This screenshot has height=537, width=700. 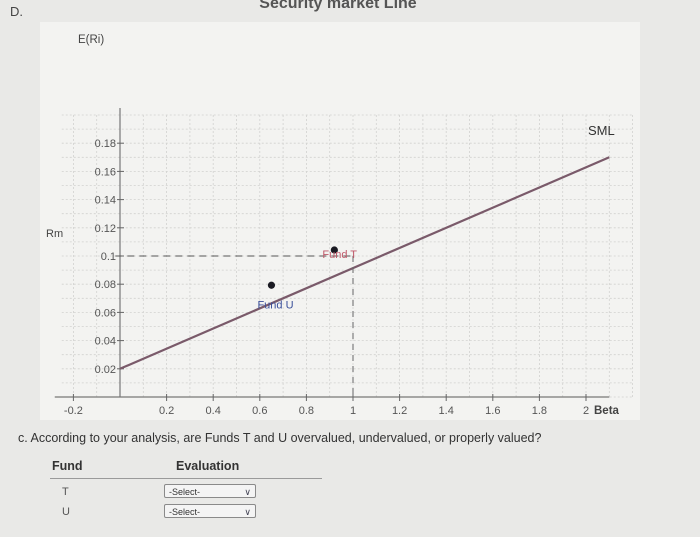 I want to click on fund-t-label: Fund T, so click(x=339, y=255).